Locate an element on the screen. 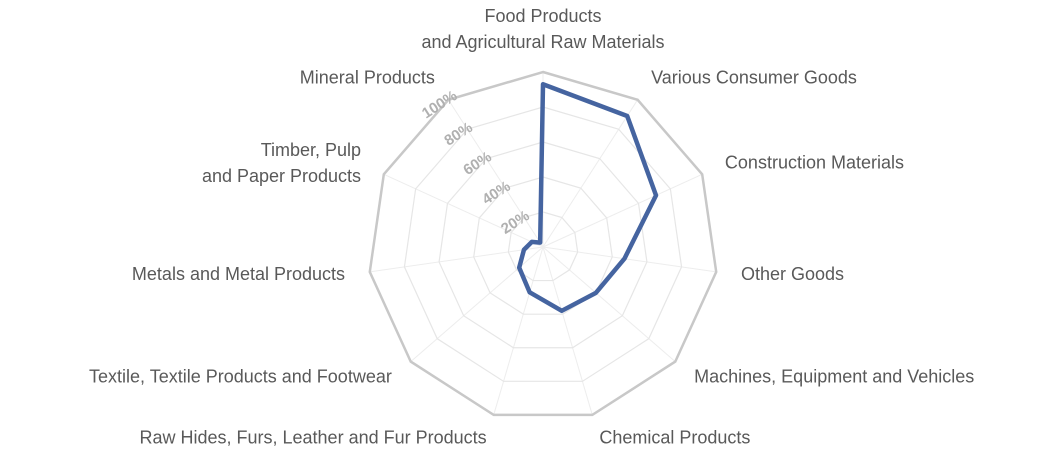 Image resolution: width=1049 pixels, height=450 pixels. category-label: Metals and Metal Products is located at coordinates (238, 274).